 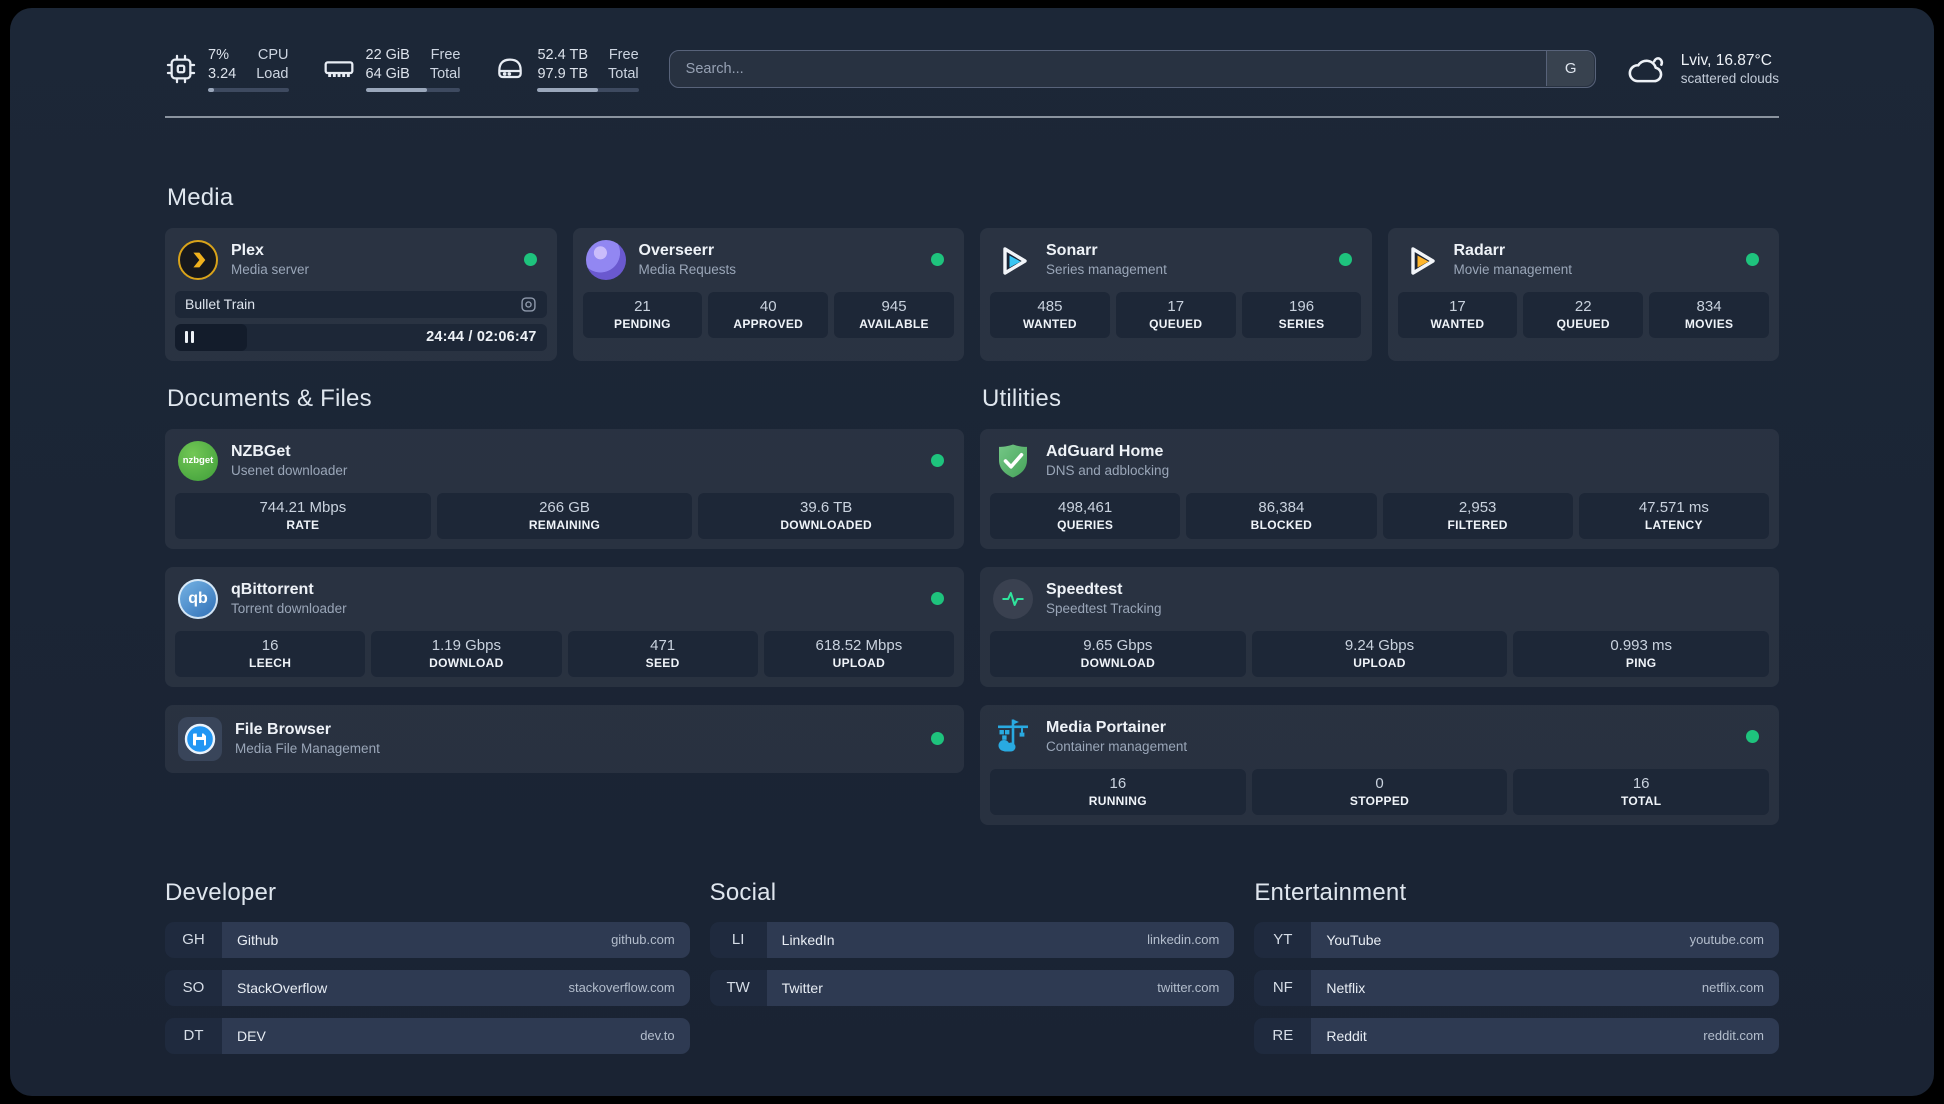 What do you see at coordinates (1570, 69) in the screenshot?
I see `search-provider-button: G` at bounding box center [1570, 69].